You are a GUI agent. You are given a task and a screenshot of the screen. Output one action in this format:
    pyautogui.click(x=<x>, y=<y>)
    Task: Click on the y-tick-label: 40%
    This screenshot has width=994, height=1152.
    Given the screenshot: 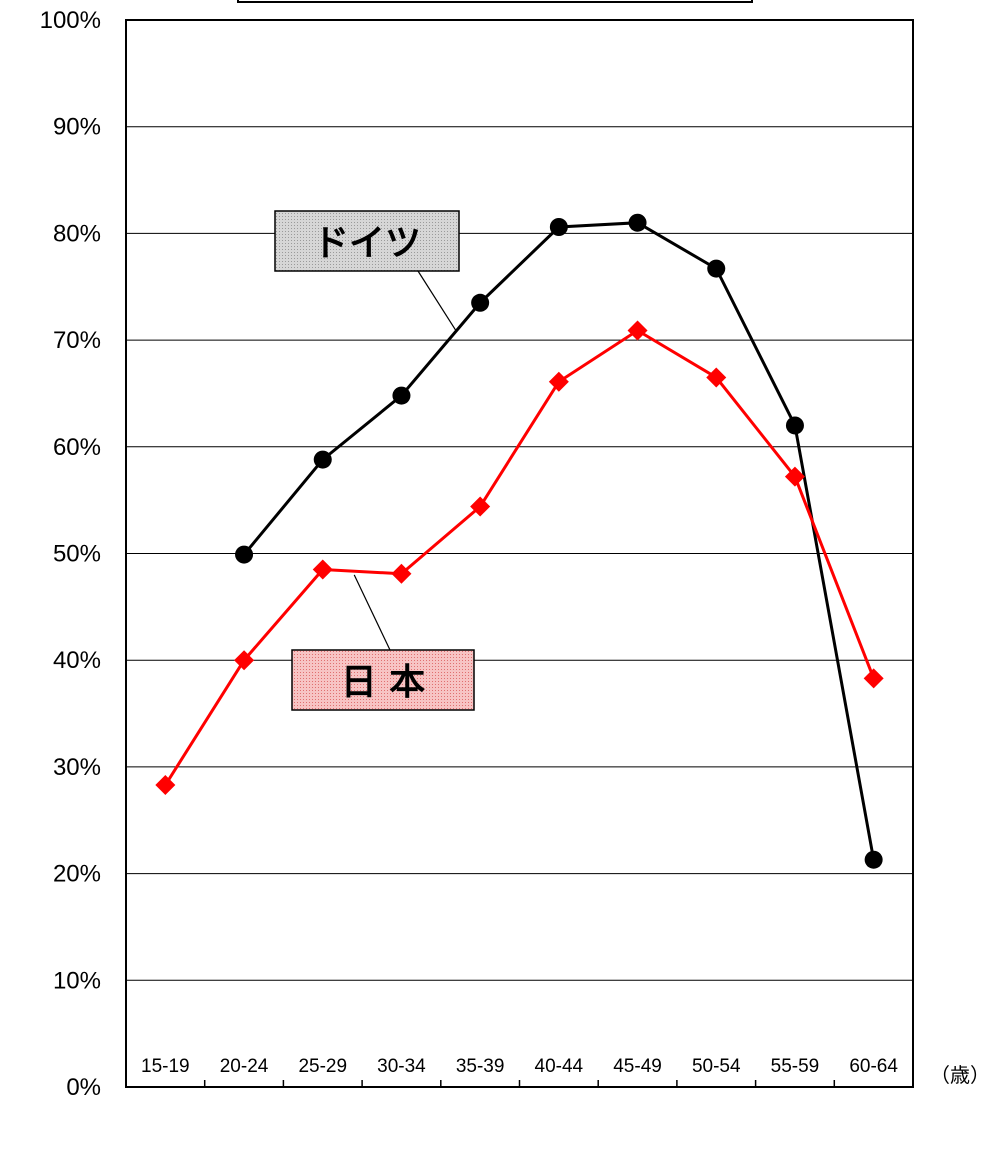 What is the action you would take?
    pyautogui.click(x=77, y=660)
    